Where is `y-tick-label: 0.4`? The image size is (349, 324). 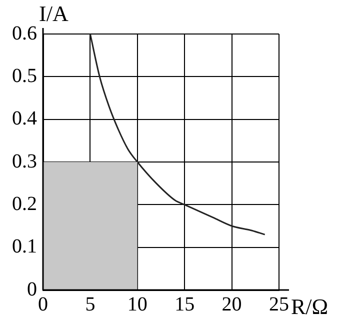 y-tick-label: 0.4 is located at coordinates (24, 119).